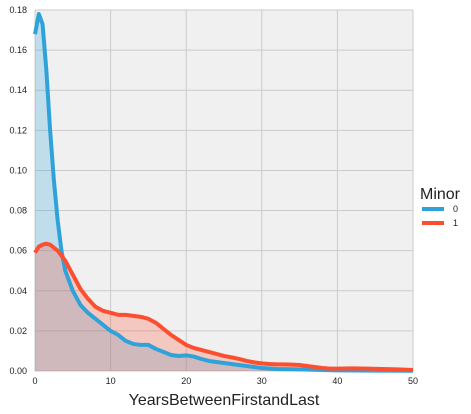 Image resolution: width=471 pixels, height=414 pixels. Describe the element at coordinates (224, 400) in the screenshot. I see `x-axis-label: YearsBetweenFirstandLast` at that location.